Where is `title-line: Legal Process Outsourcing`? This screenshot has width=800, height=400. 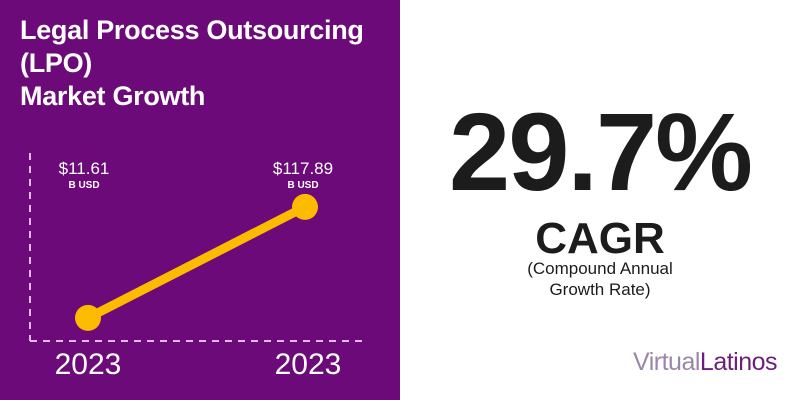 title-line: Legal Process Outsourcing is located at coordinates (192, 30).